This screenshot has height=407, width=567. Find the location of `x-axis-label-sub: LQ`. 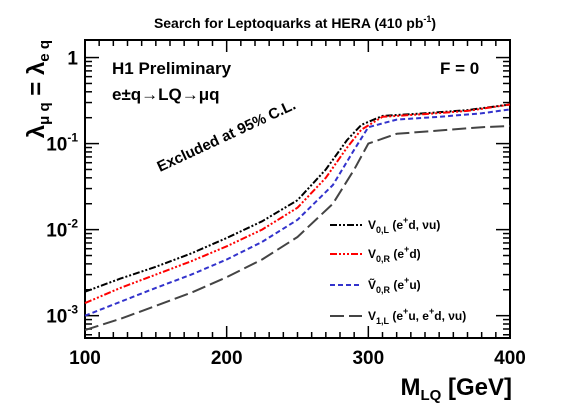

x-axis-label-sub: LQ is located at coordinates (430, 395).